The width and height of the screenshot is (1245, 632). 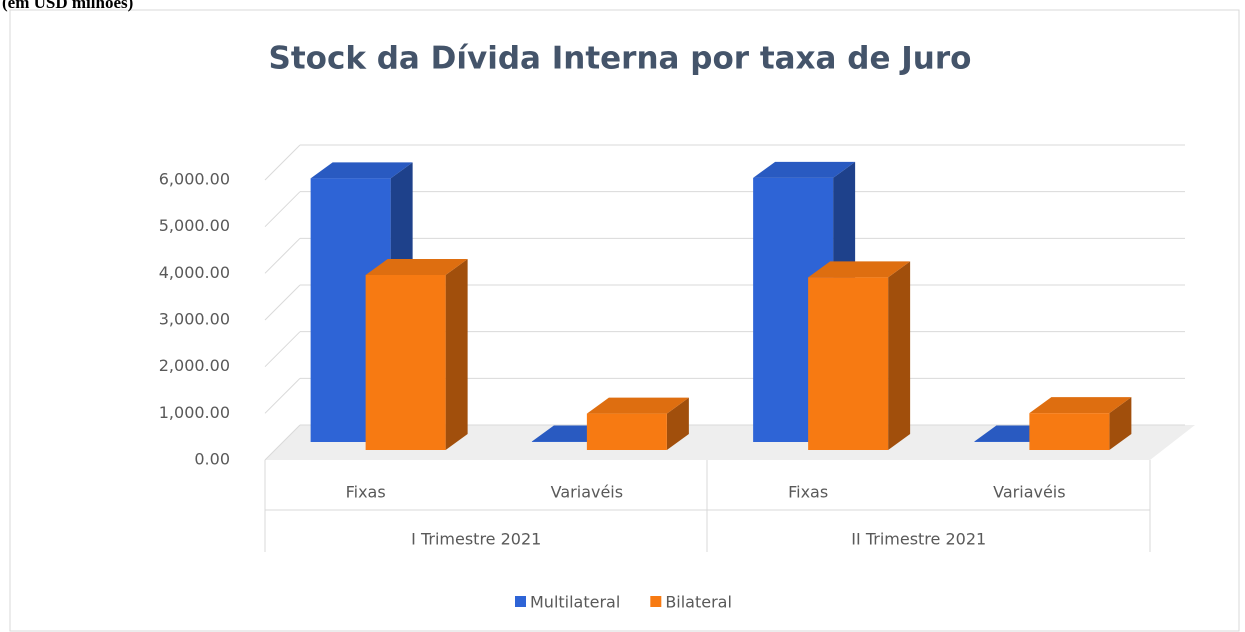 I want to click on legend-label: Multilateral, so click(x=575, y=602).